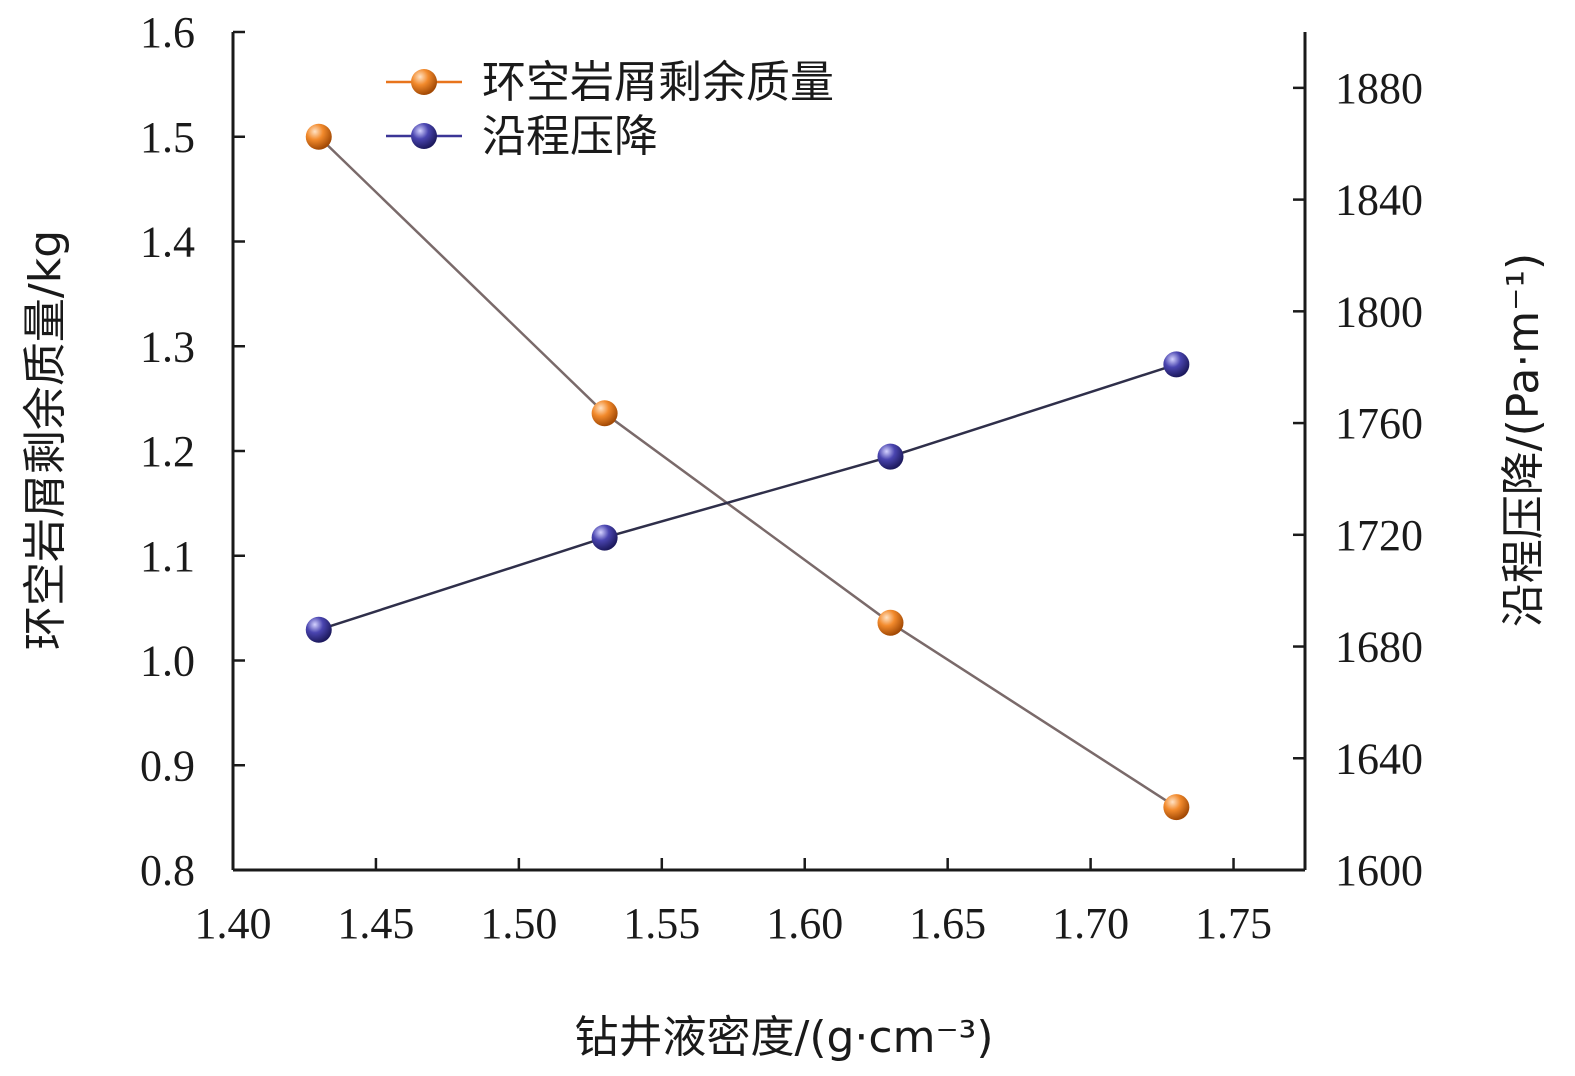 The width and height of the screenshot is (1575, 1076). Describe the element at coordinates (167, 556) in the screenshot. I see `y-left-tick-label: 1.1` at that location.